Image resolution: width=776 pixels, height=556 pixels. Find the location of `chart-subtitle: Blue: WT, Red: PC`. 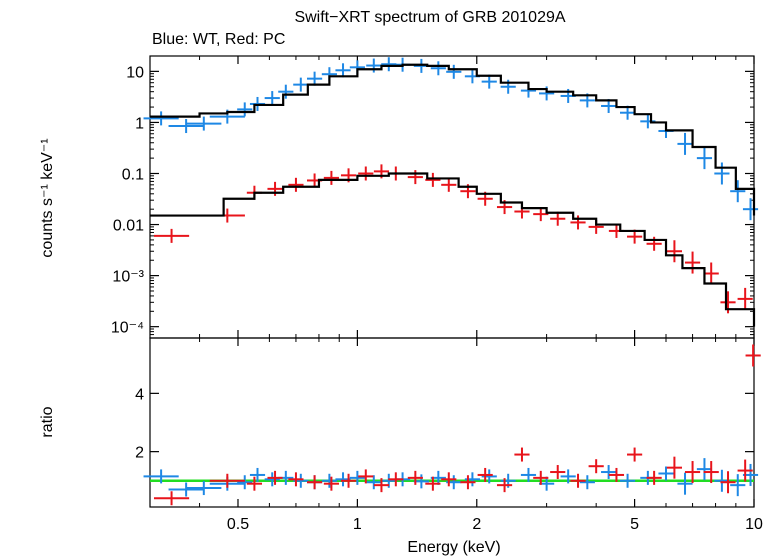

chart-subtitle: Blue: WT, Red: PC is located at coordinates (218, 39).